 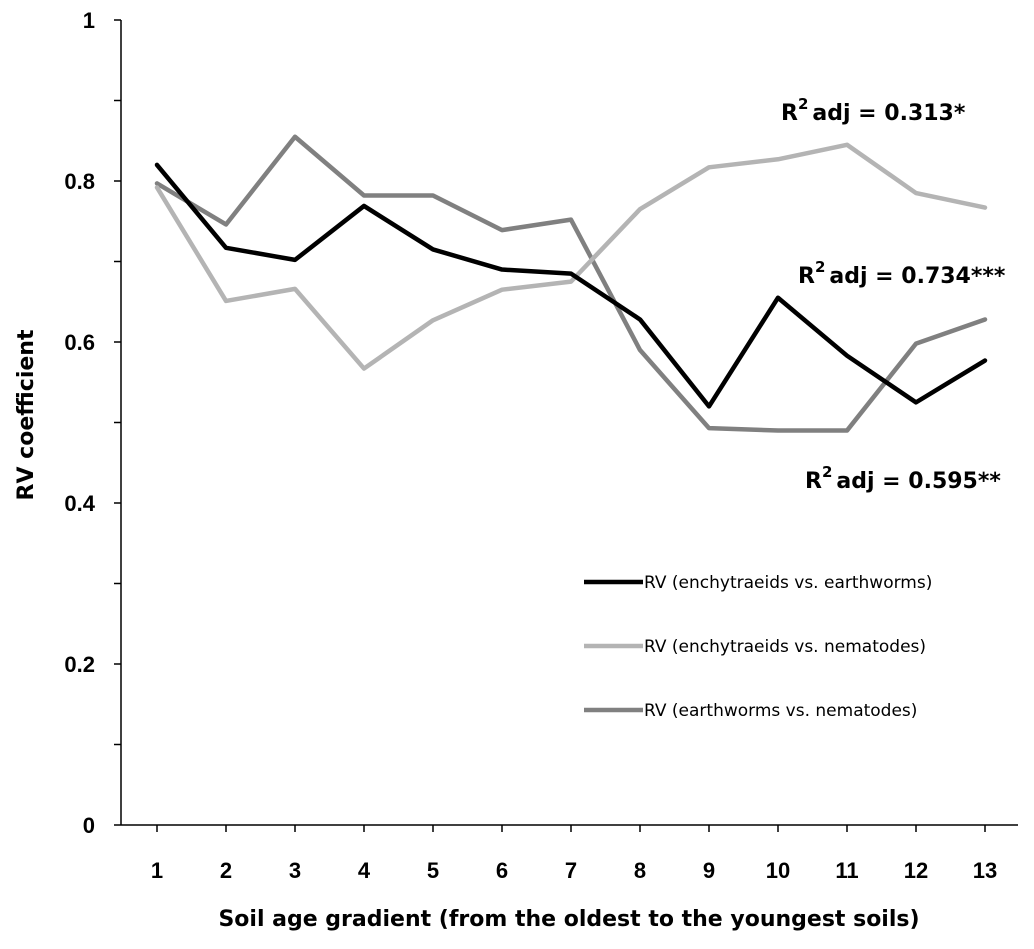 What do you see at coordinates (709, 870) in the screenshot?
I see `x-tick-label: 9` at bounding box center [709, 870].